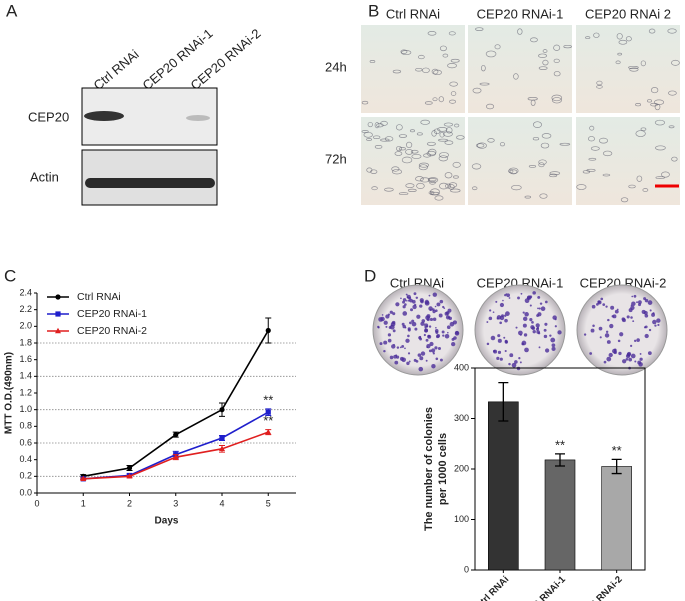  I want to click on plates, so click(520, 330).